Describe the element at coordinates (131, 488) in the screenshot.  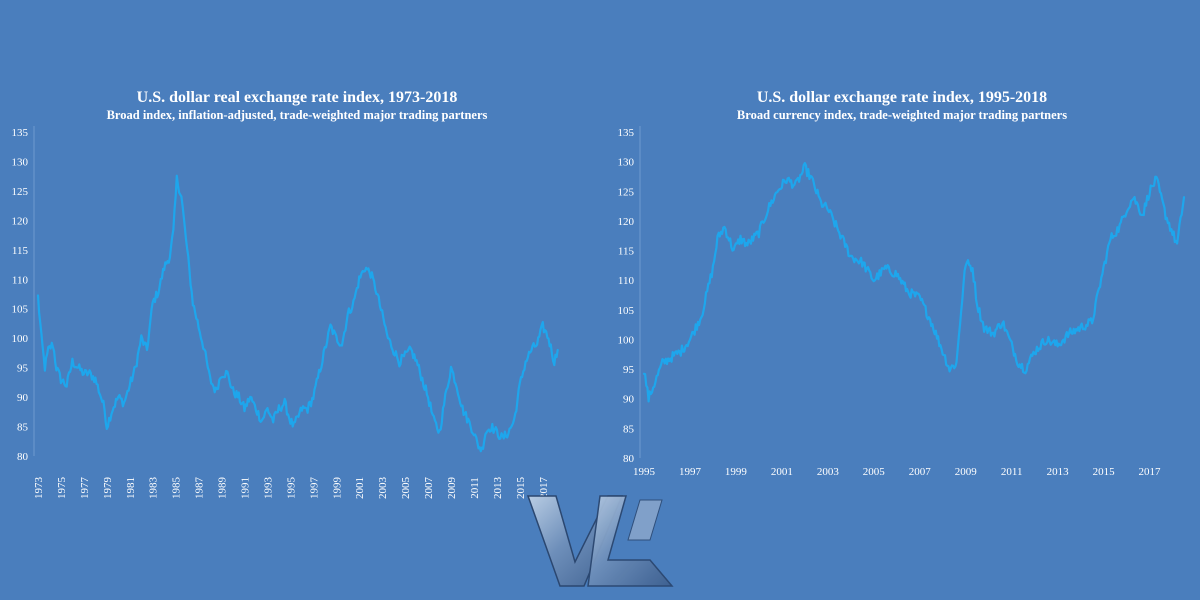
I see `chart-left-x-tick-label: 1981` at that location.